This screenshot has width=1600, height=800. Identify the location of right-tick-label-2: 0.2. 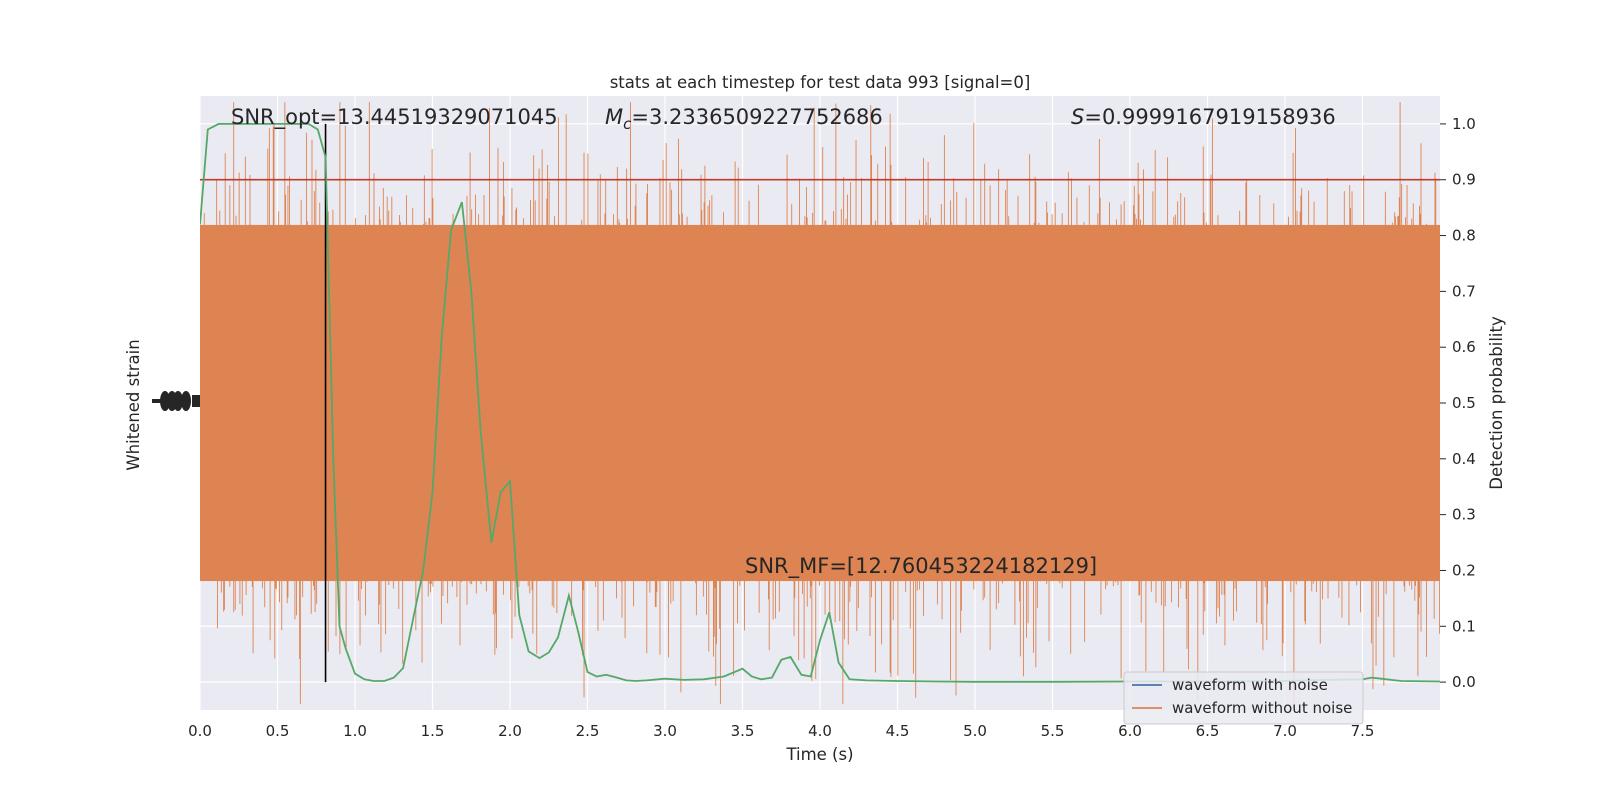
(1464, 570).